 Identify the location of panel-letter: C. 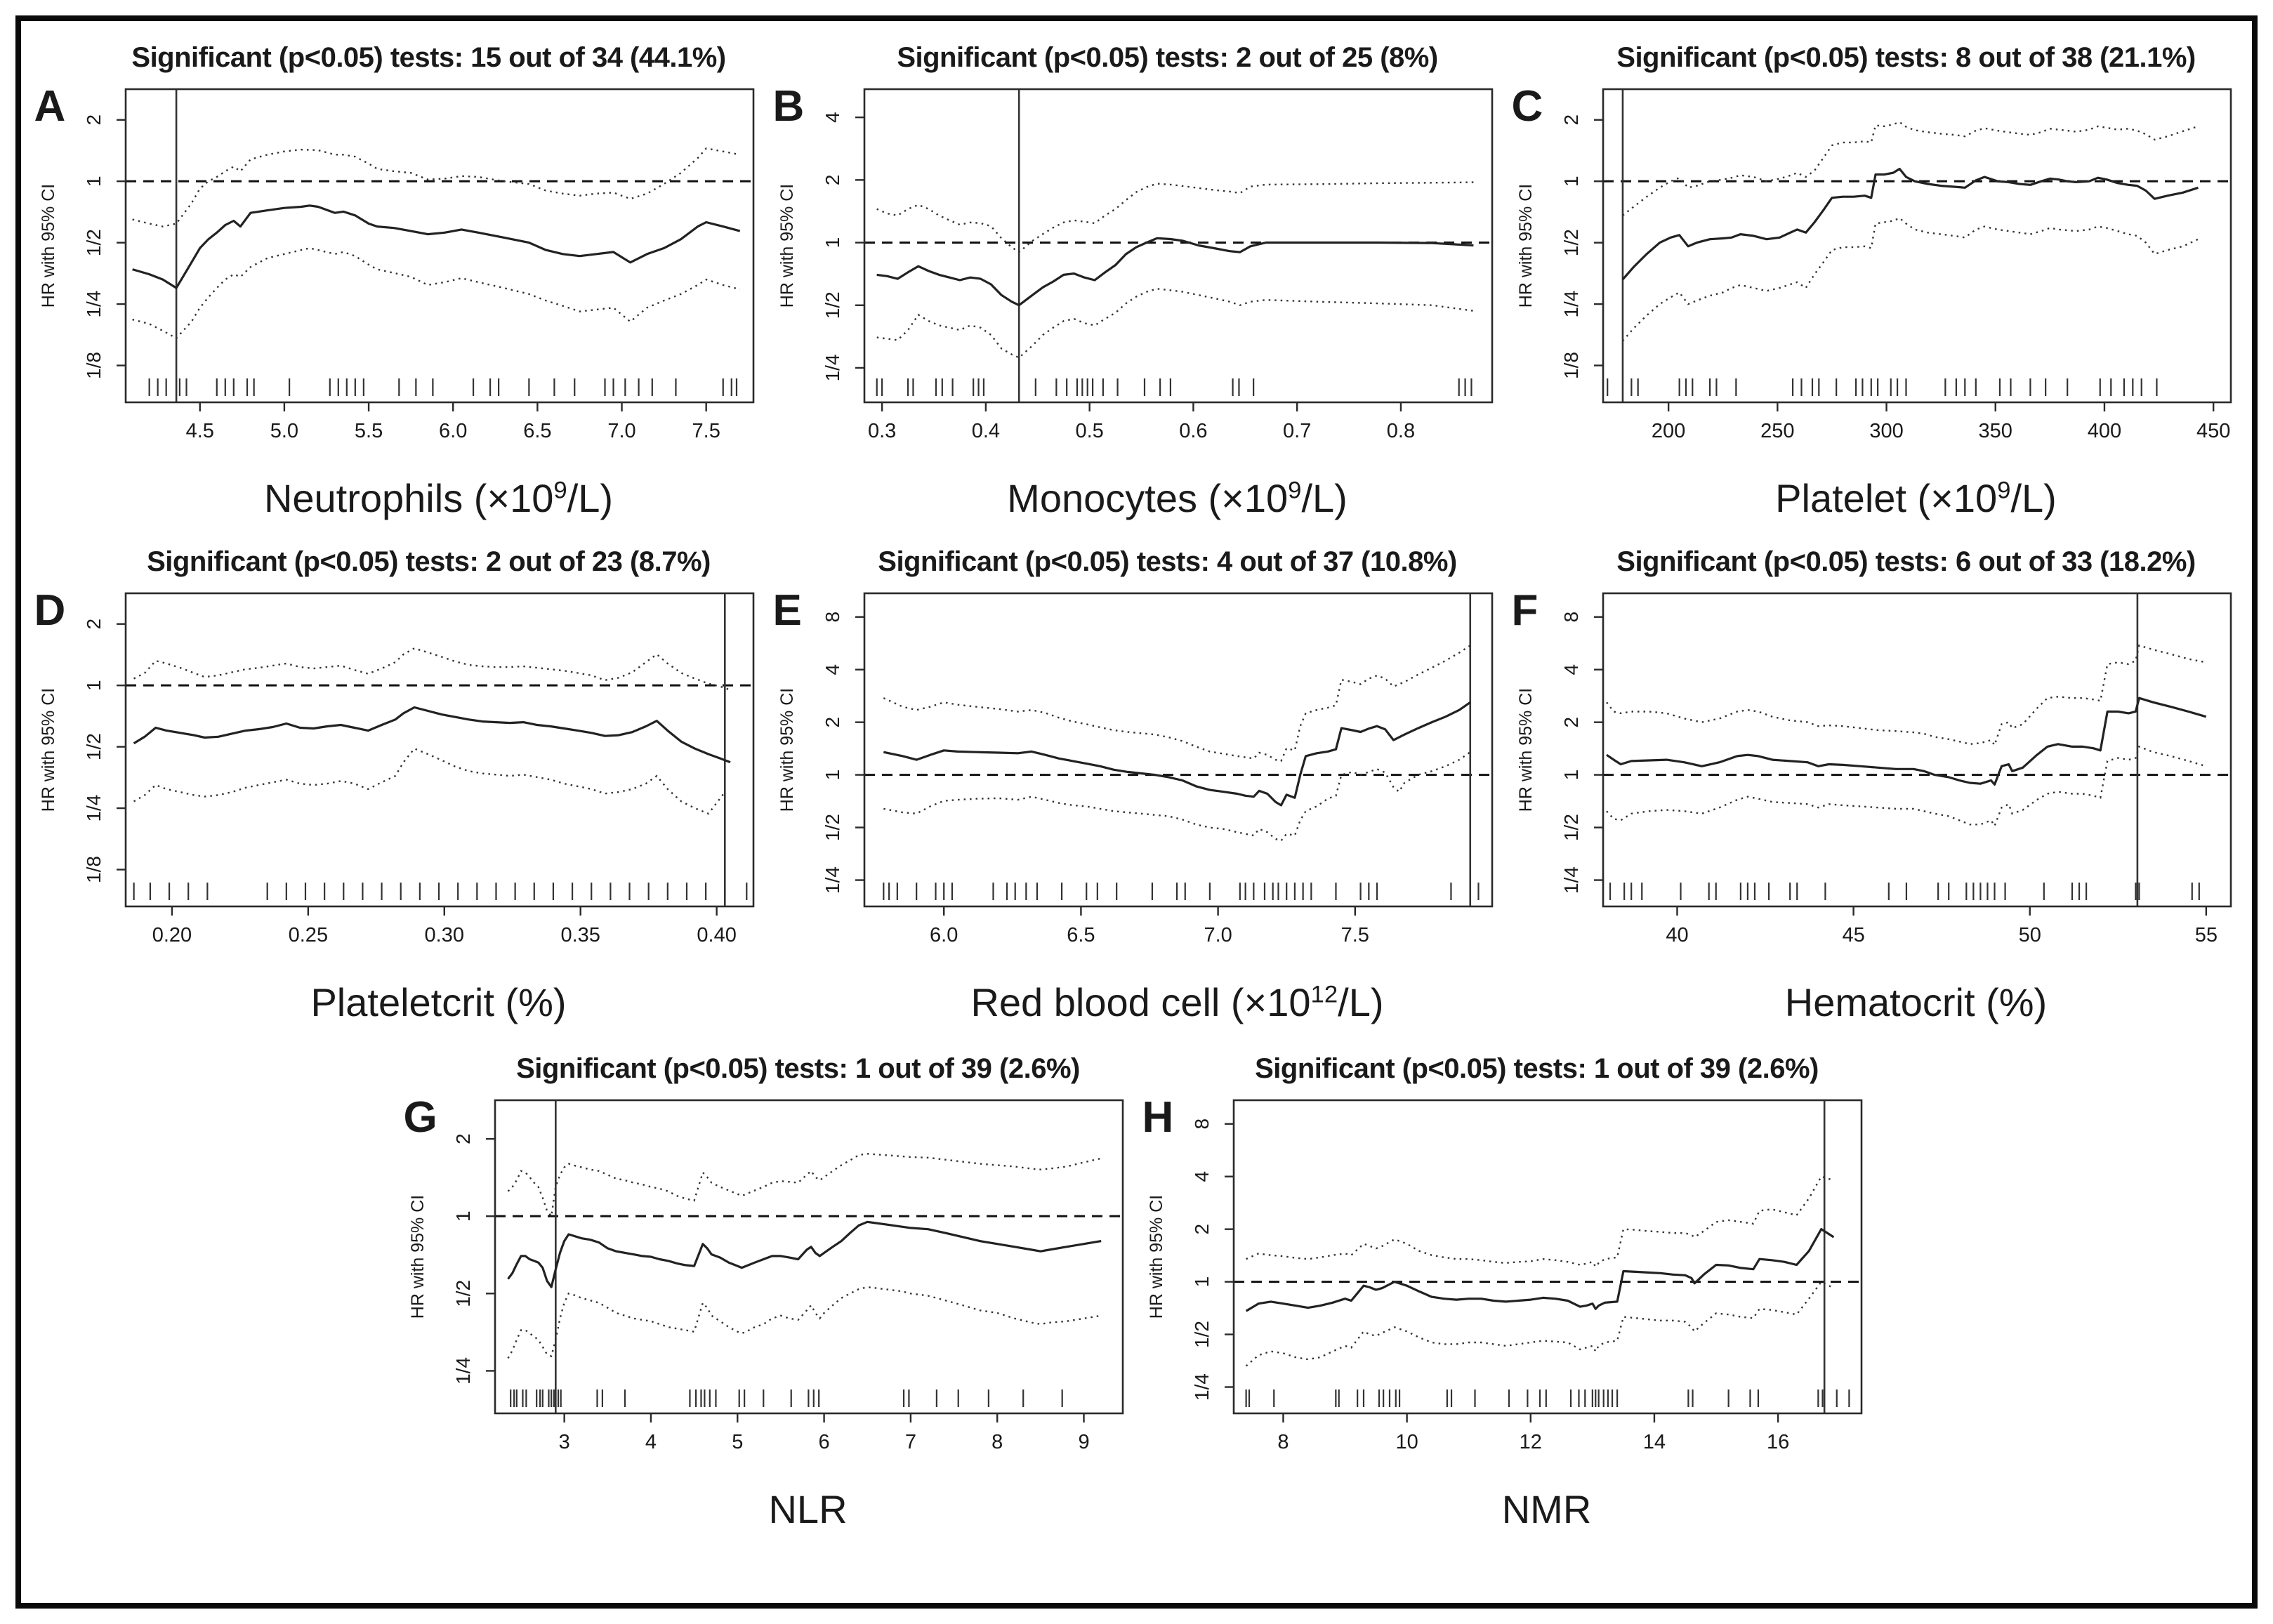
(1527, 106).